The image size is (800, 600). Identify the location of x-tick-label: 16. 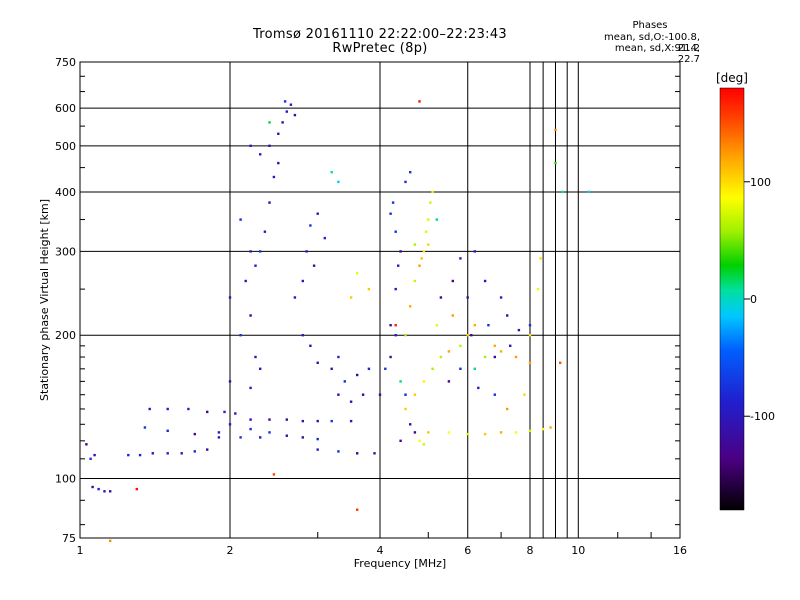
(680, 550).